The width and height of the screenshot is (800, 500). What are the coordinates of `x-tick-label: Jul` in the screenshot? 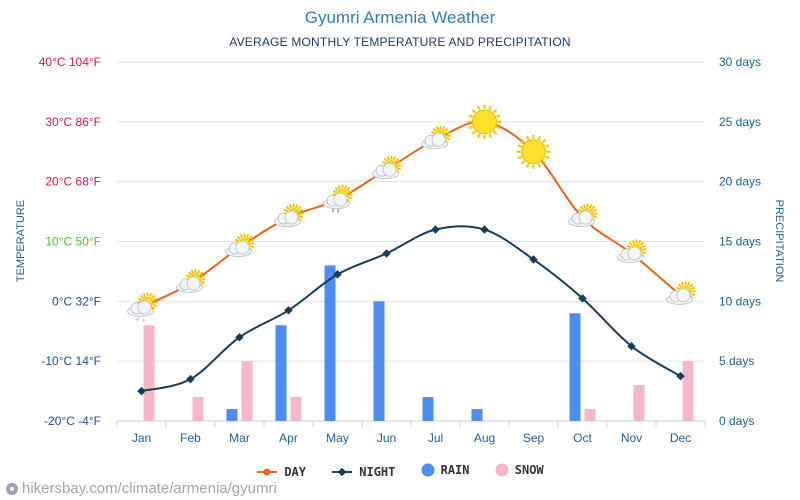 It's located at (435, 438).